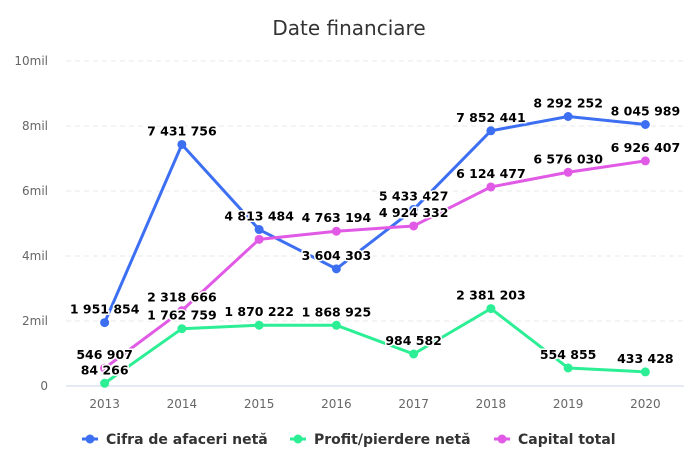  Describe the element at coordinates (568, 158) in the screenshot. I see `data-label: 6 576 030` at that location.